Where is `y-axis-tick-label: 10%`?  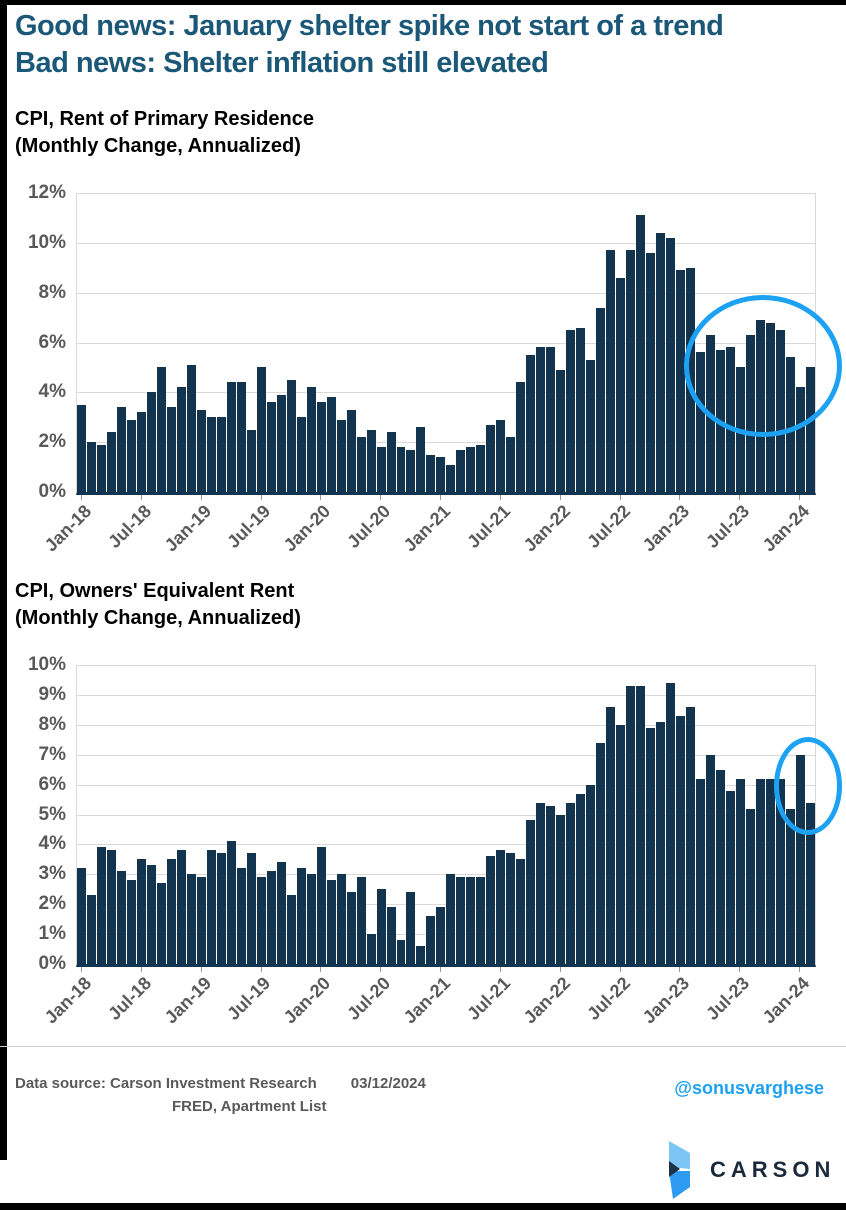 y-axis-tick-label: 10% is located at coordinates (46, 242).